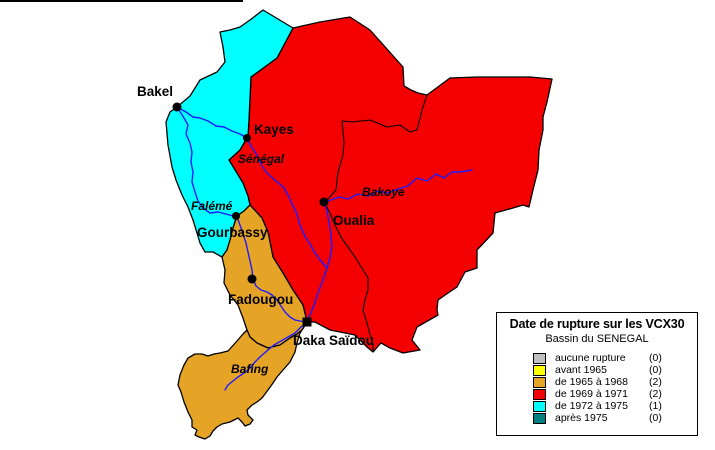 The height and width of the screenshot is (450, 715). What do you see at coordinates (539, 370) in the screenshot?
I see `legend-swatch-avant-1965` at bounding box center [539, 370].